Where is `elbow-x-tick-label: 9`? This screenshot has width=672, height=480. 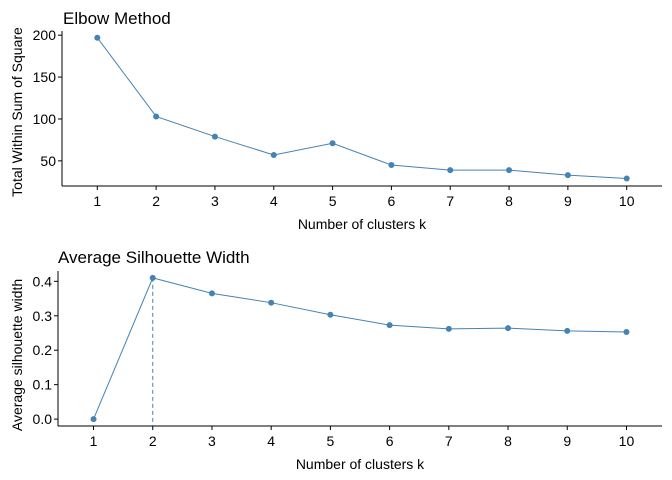
elbow-x-tick-label: 9 is located at coordinates (568, 201).